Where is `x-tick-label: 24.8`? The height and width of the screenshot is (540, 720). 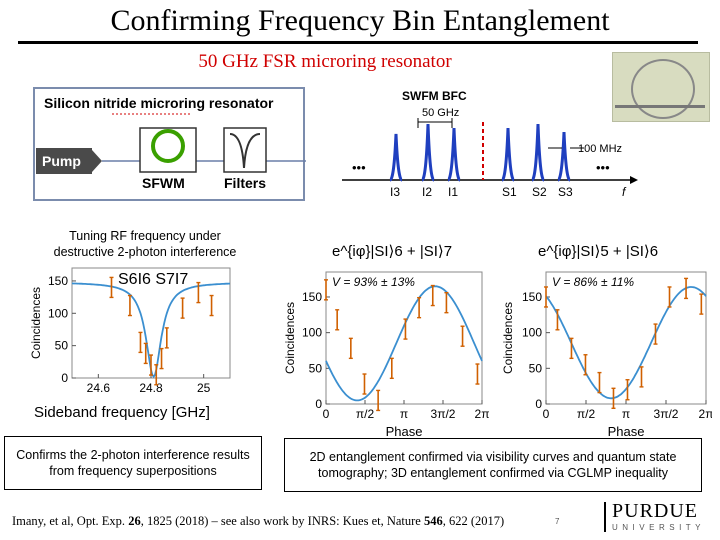 x-tick-label: 24.8 is located at coordinates (151, 388).